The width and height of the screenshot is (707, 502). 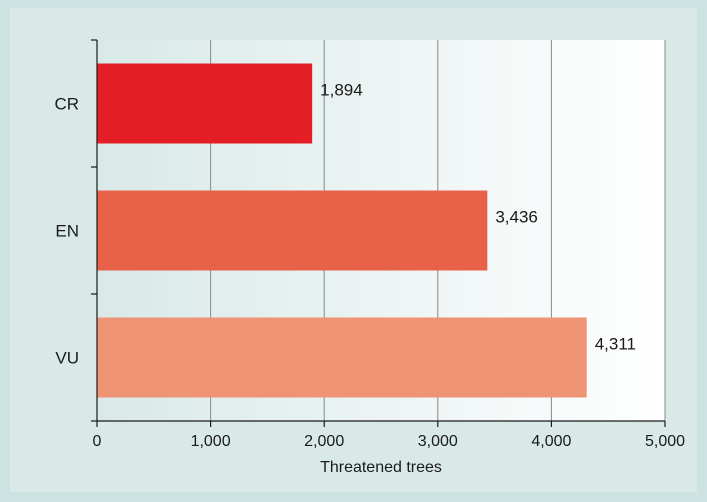 I want to click on category-label-cr: CR, so click(x=66, y=104).